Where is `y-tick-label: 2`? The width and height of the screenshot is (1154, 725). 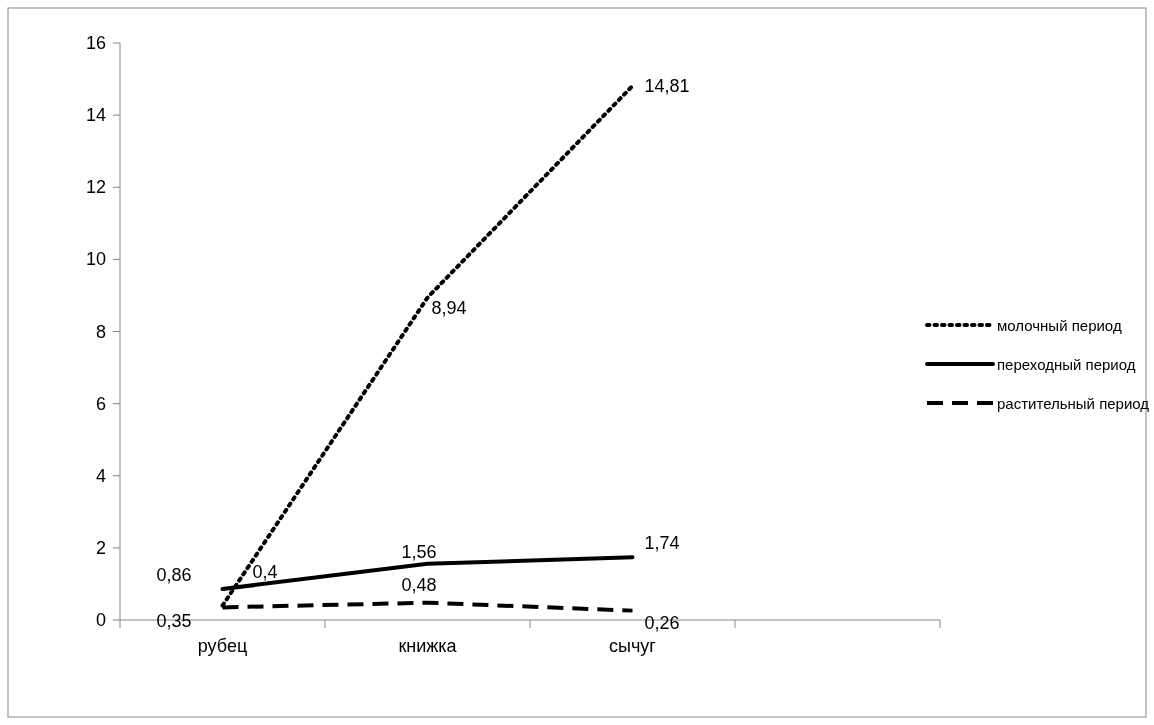
y-tick-label: 2 is located at coordinates (100, 547).